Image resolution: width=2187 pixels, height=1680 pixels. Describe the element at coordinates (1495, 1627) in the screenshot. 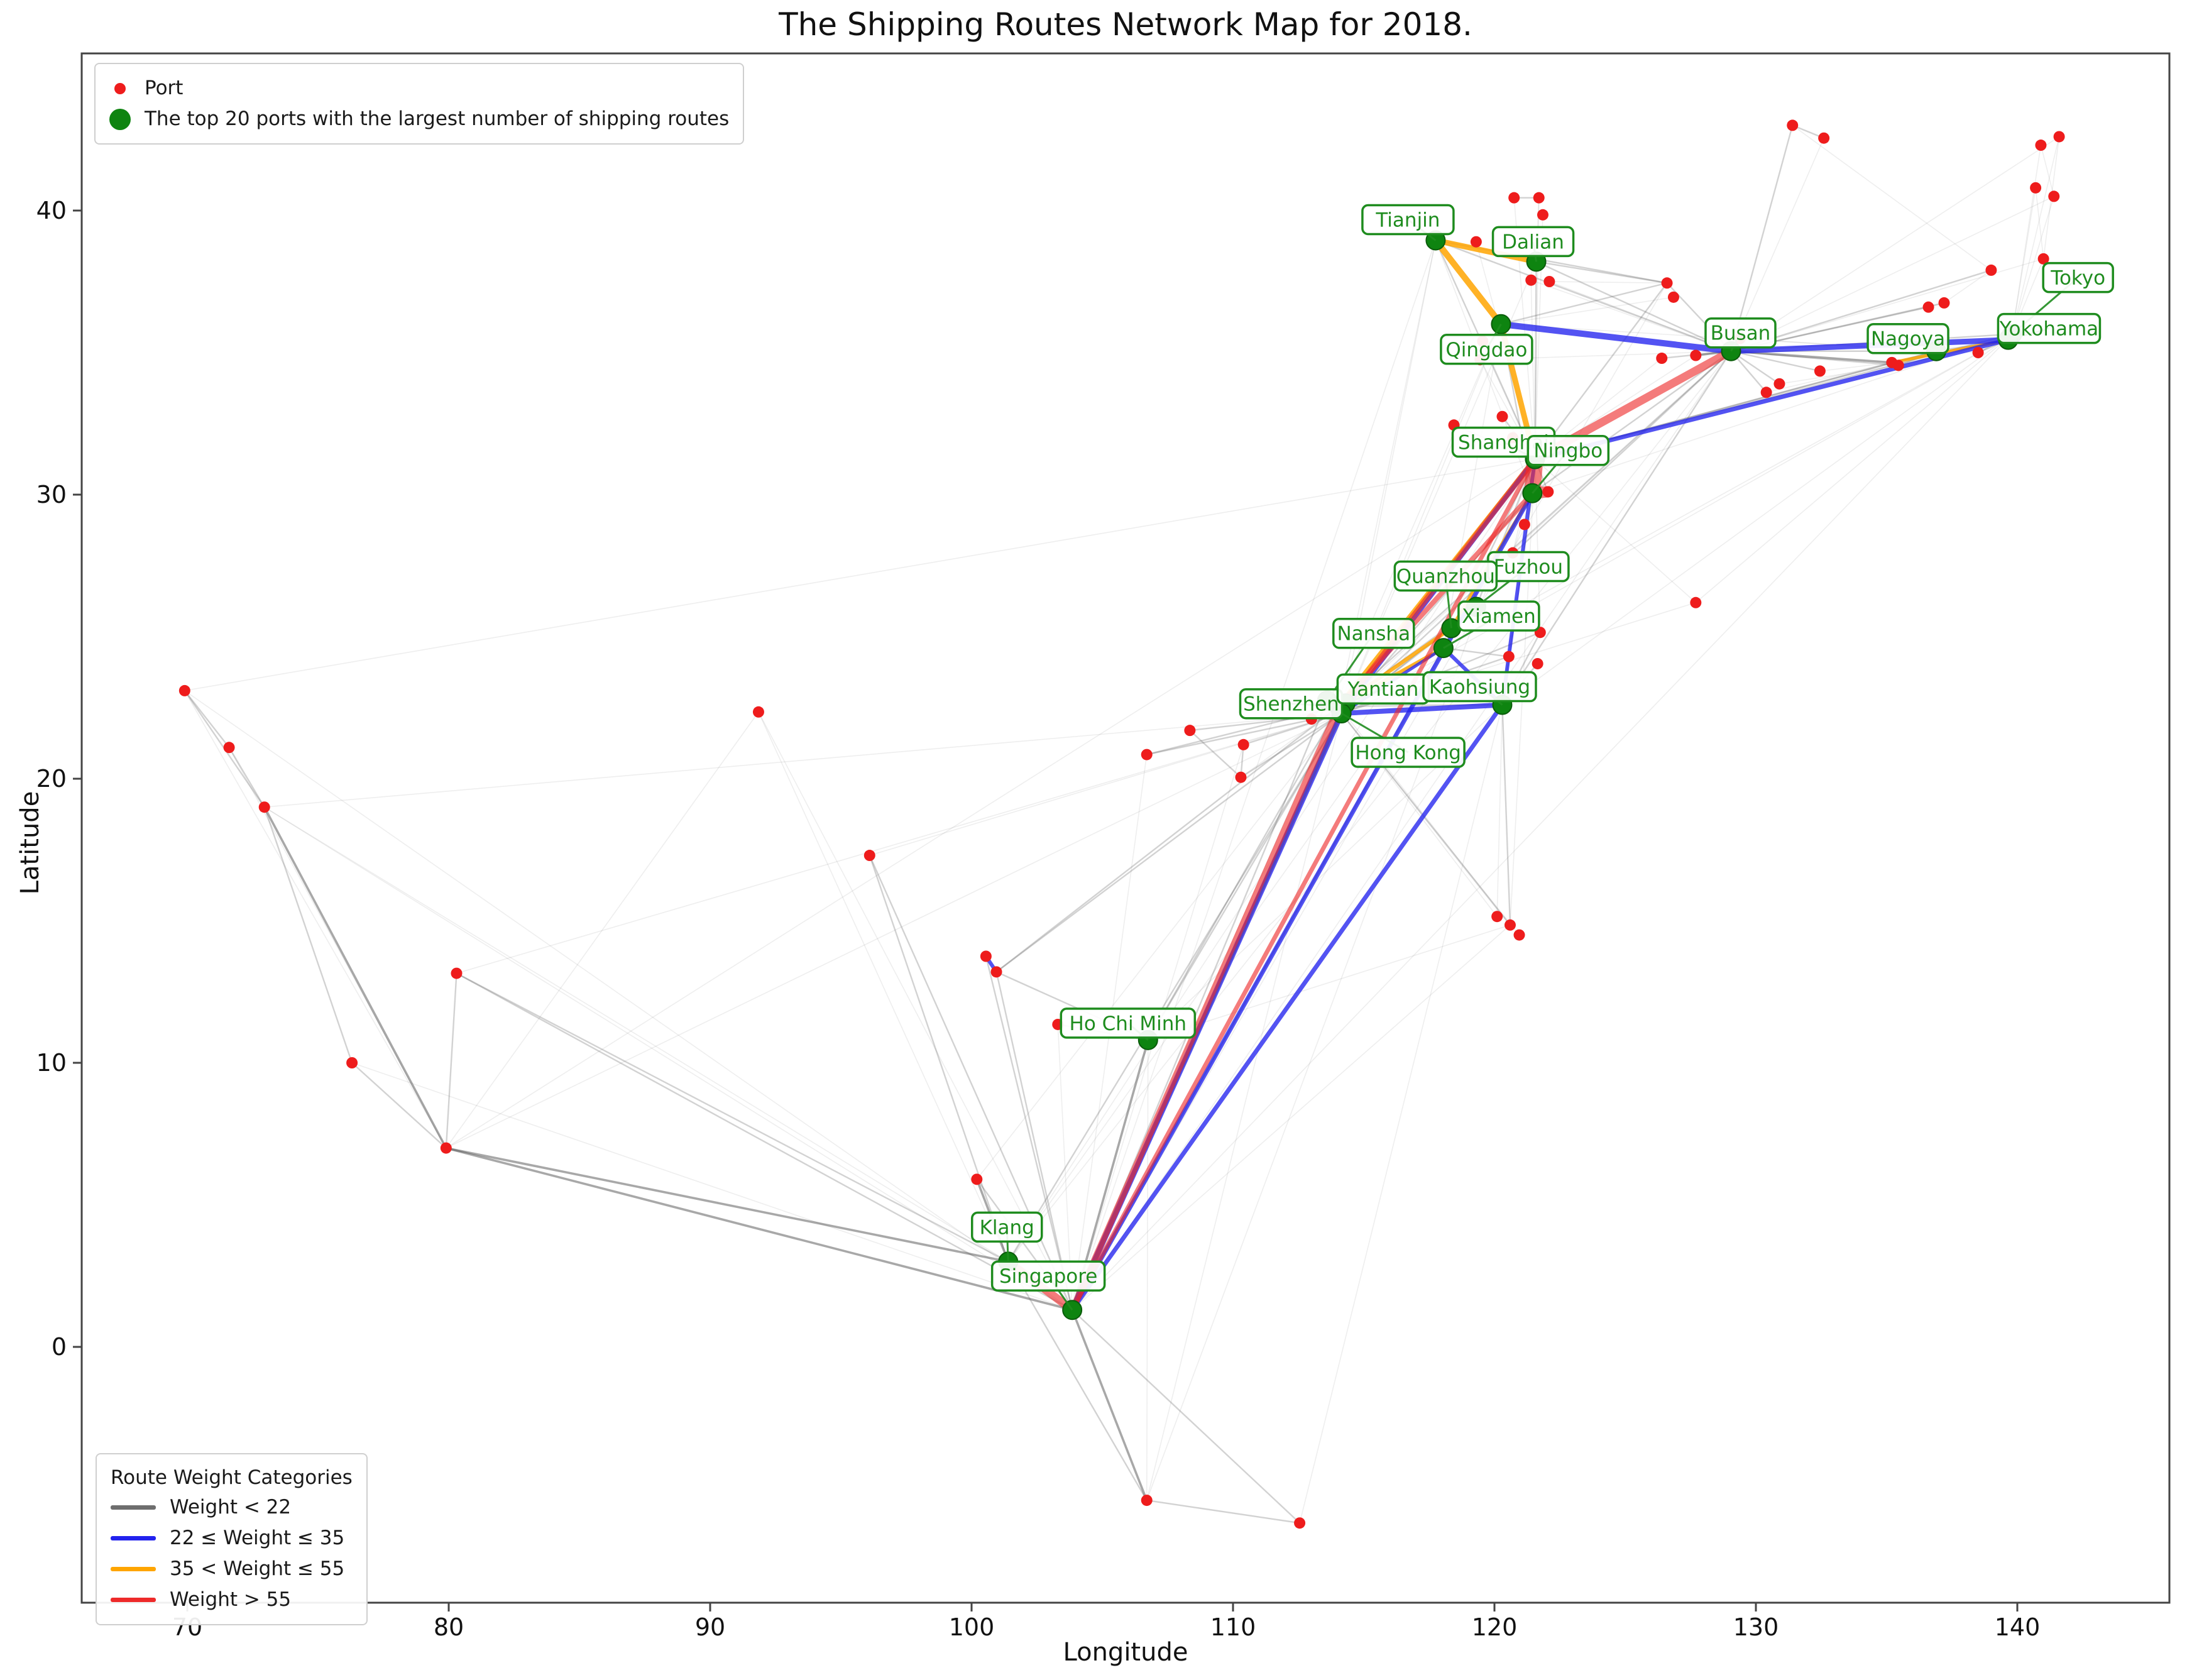

I see `x-tick-label: 120` at that location.